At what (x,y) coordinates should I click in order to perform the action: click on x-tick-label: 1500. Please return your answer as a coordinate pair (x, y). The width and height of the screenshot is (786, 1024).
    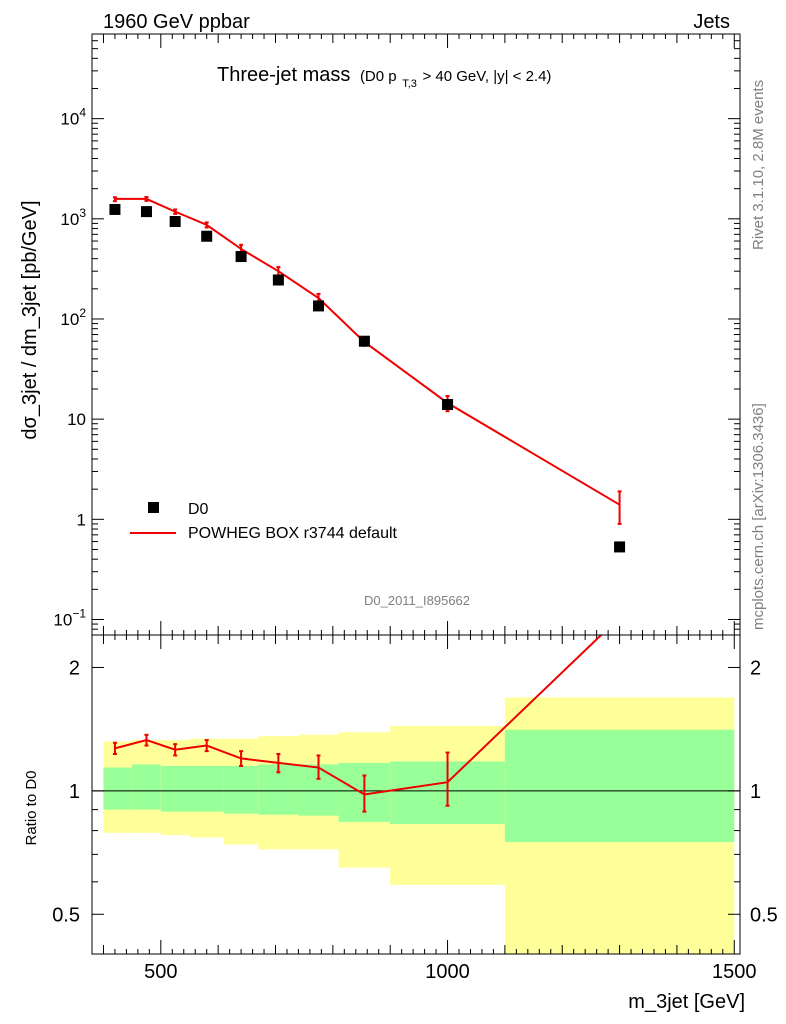
    Looking at the image, I should click on (734, 972).